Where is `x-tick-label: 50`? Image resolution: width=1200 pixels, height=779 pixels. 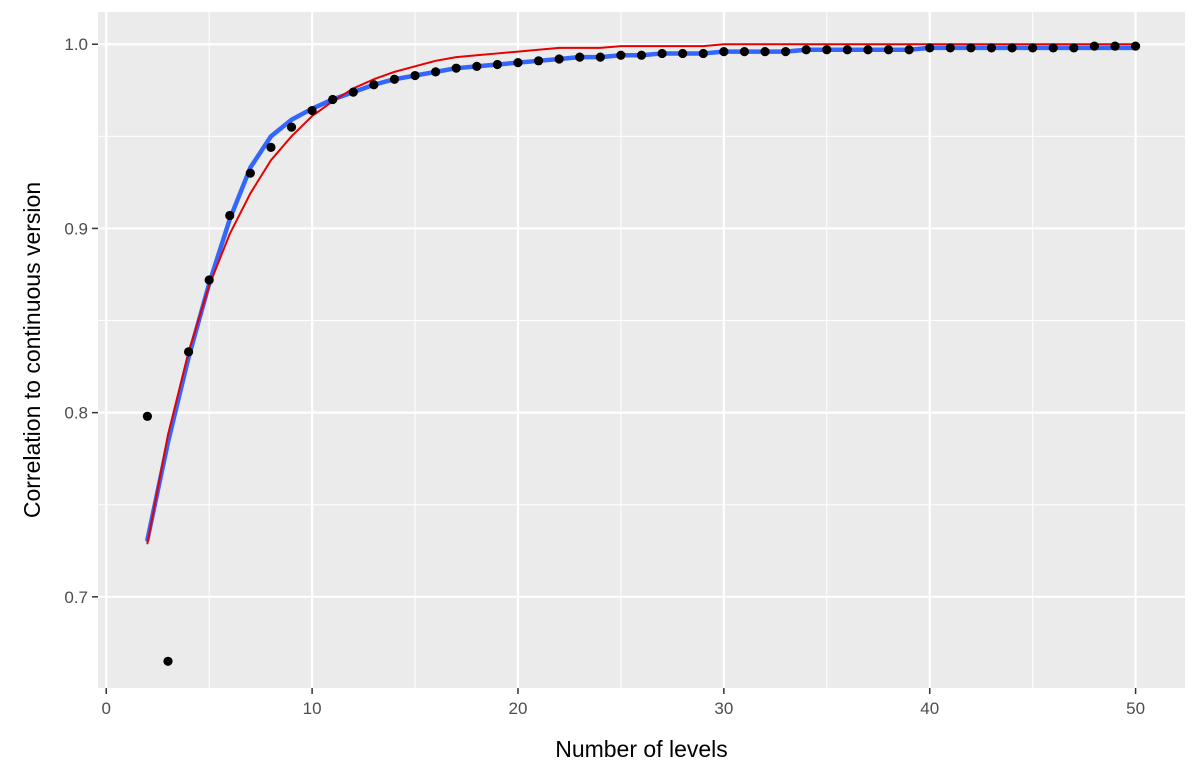
x-tick-label: 50 is located at coordinates (1135, 708).